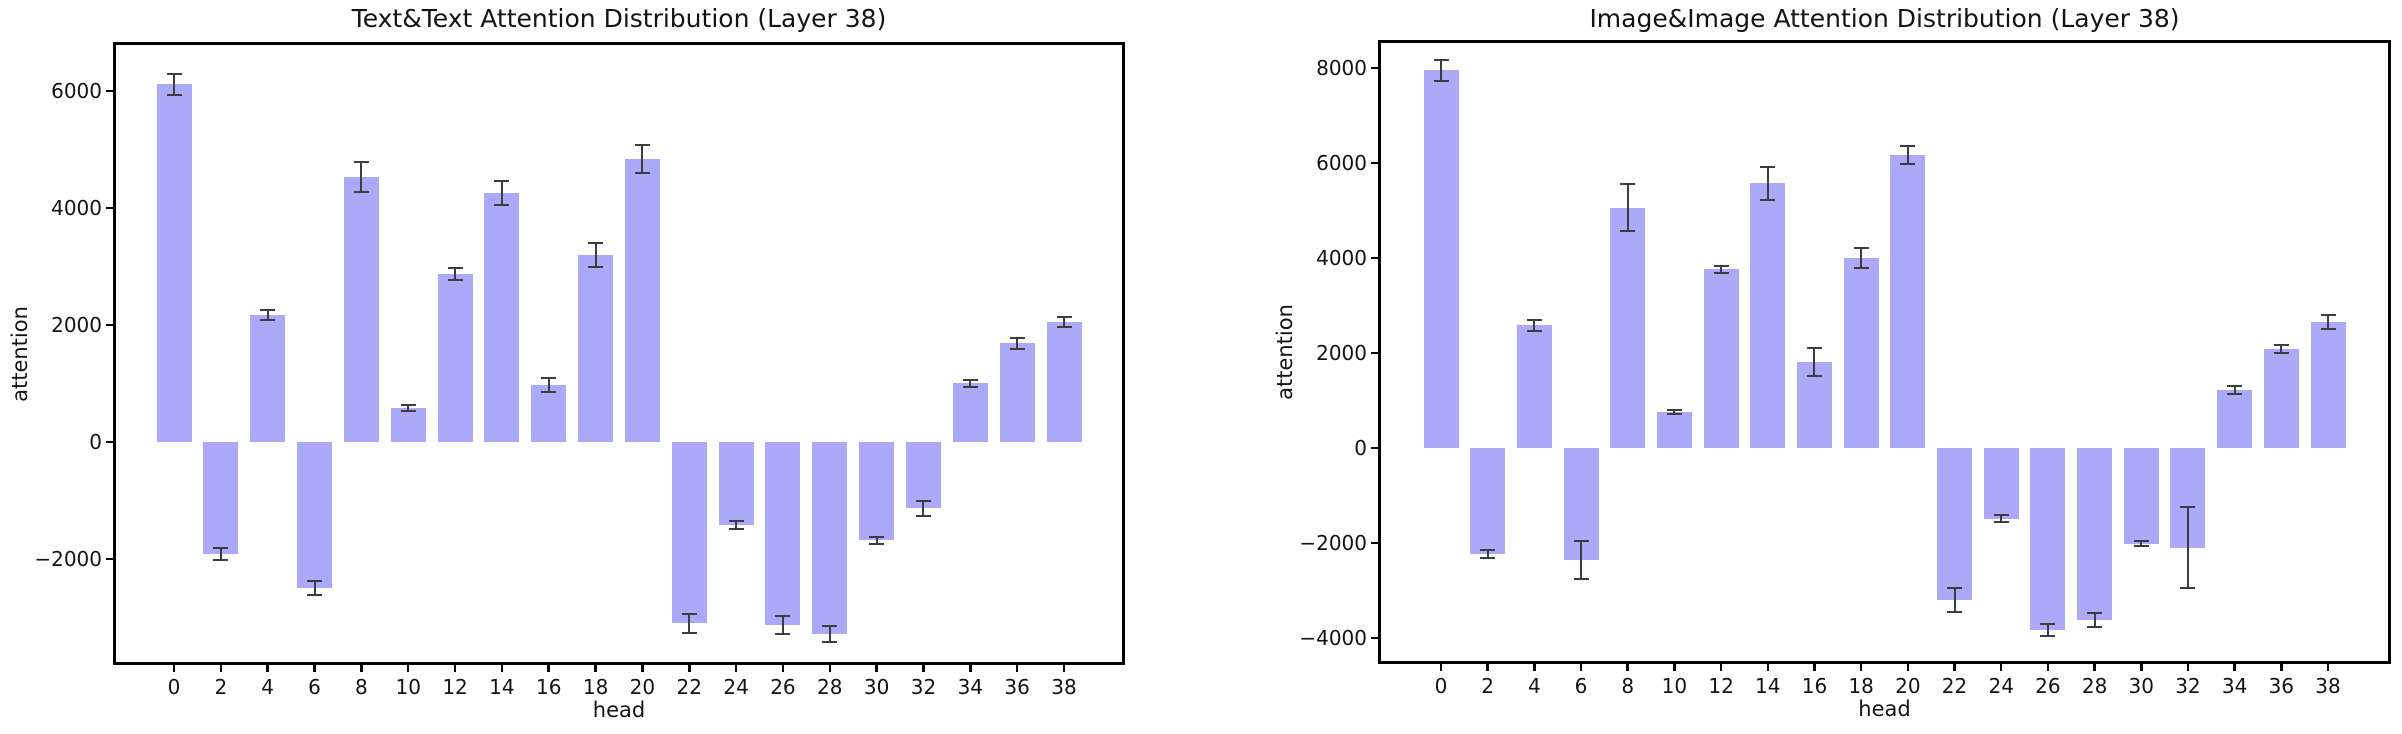  What do you see at coordinates (1341, 162) in the screenshot?
I see `y-tick-label: 6000` at bounding box center [1341, 162].